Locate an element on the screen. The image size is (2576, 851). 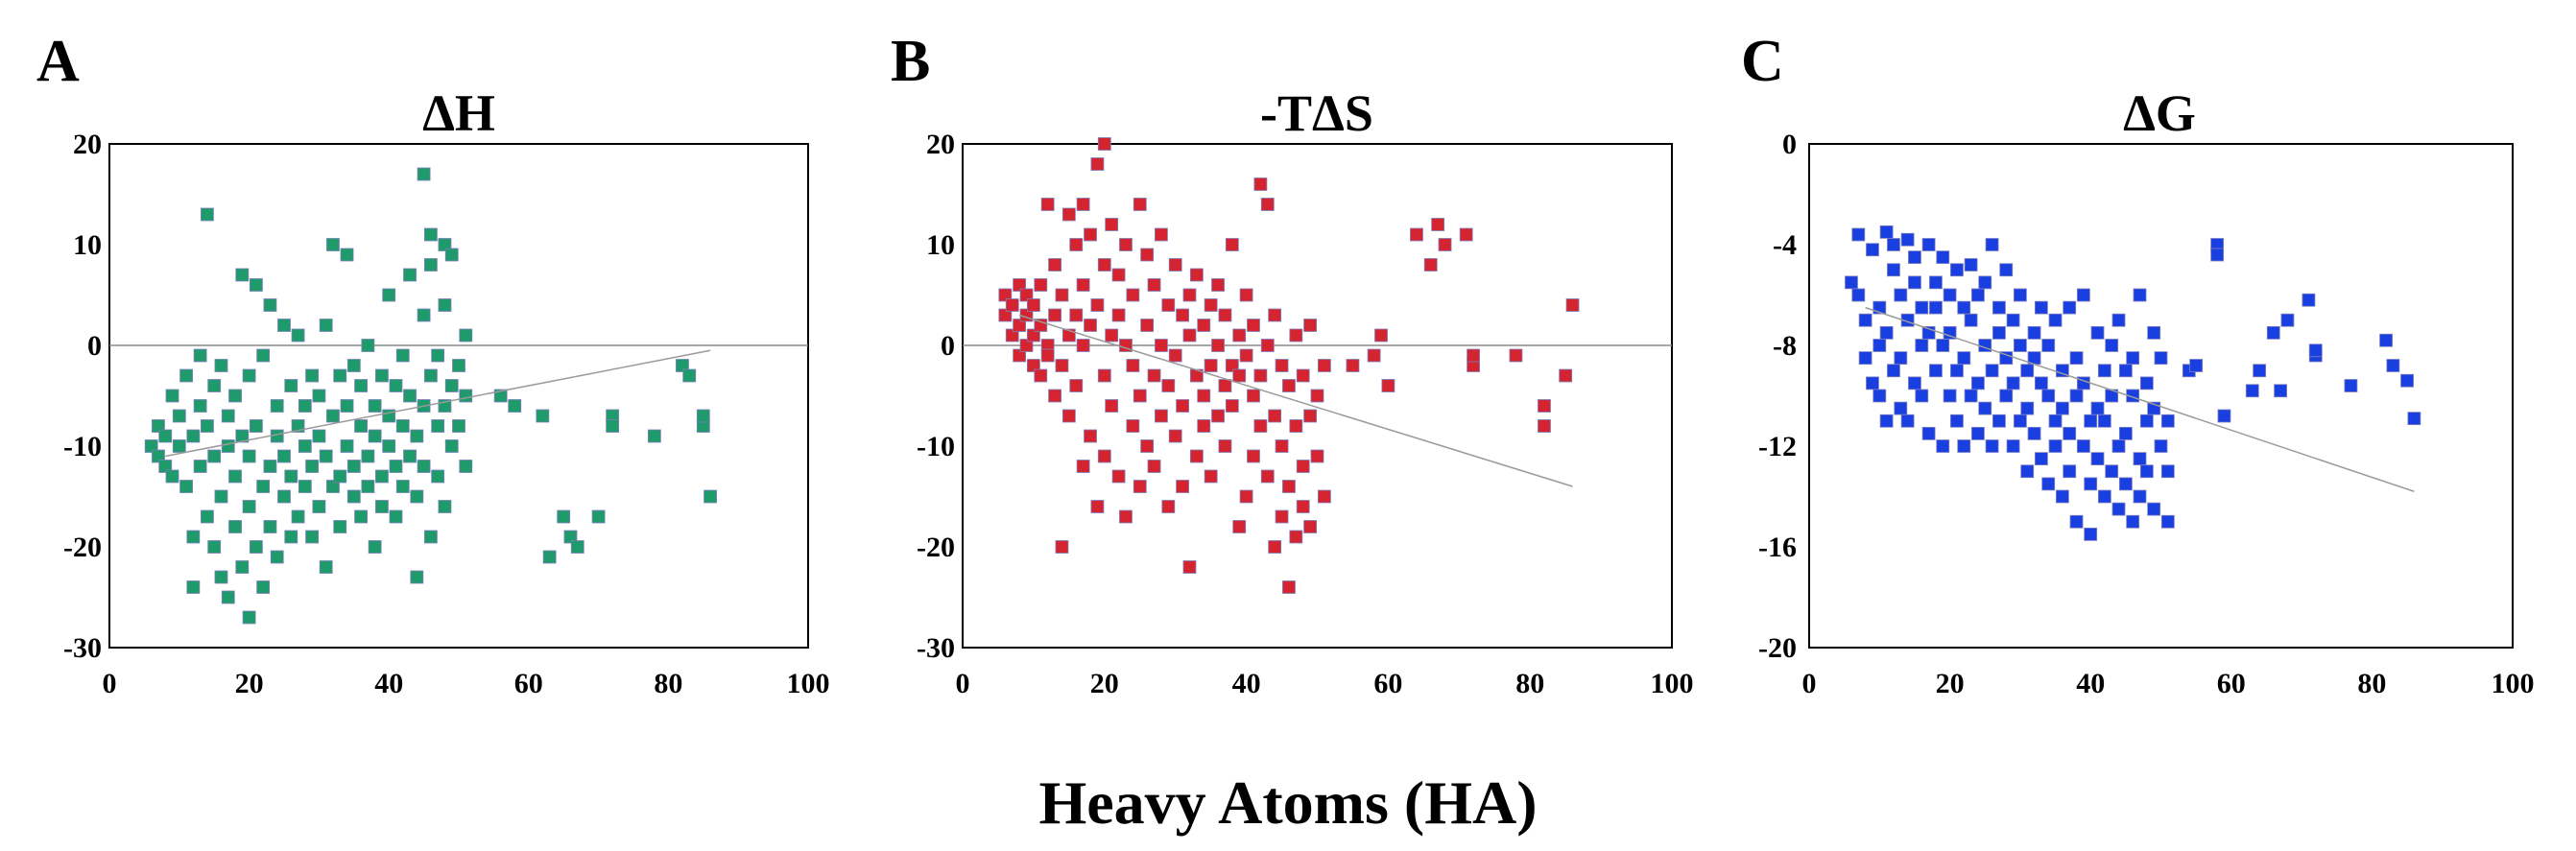
y-tick-label: -4 is located at coordinates (1785, 245).